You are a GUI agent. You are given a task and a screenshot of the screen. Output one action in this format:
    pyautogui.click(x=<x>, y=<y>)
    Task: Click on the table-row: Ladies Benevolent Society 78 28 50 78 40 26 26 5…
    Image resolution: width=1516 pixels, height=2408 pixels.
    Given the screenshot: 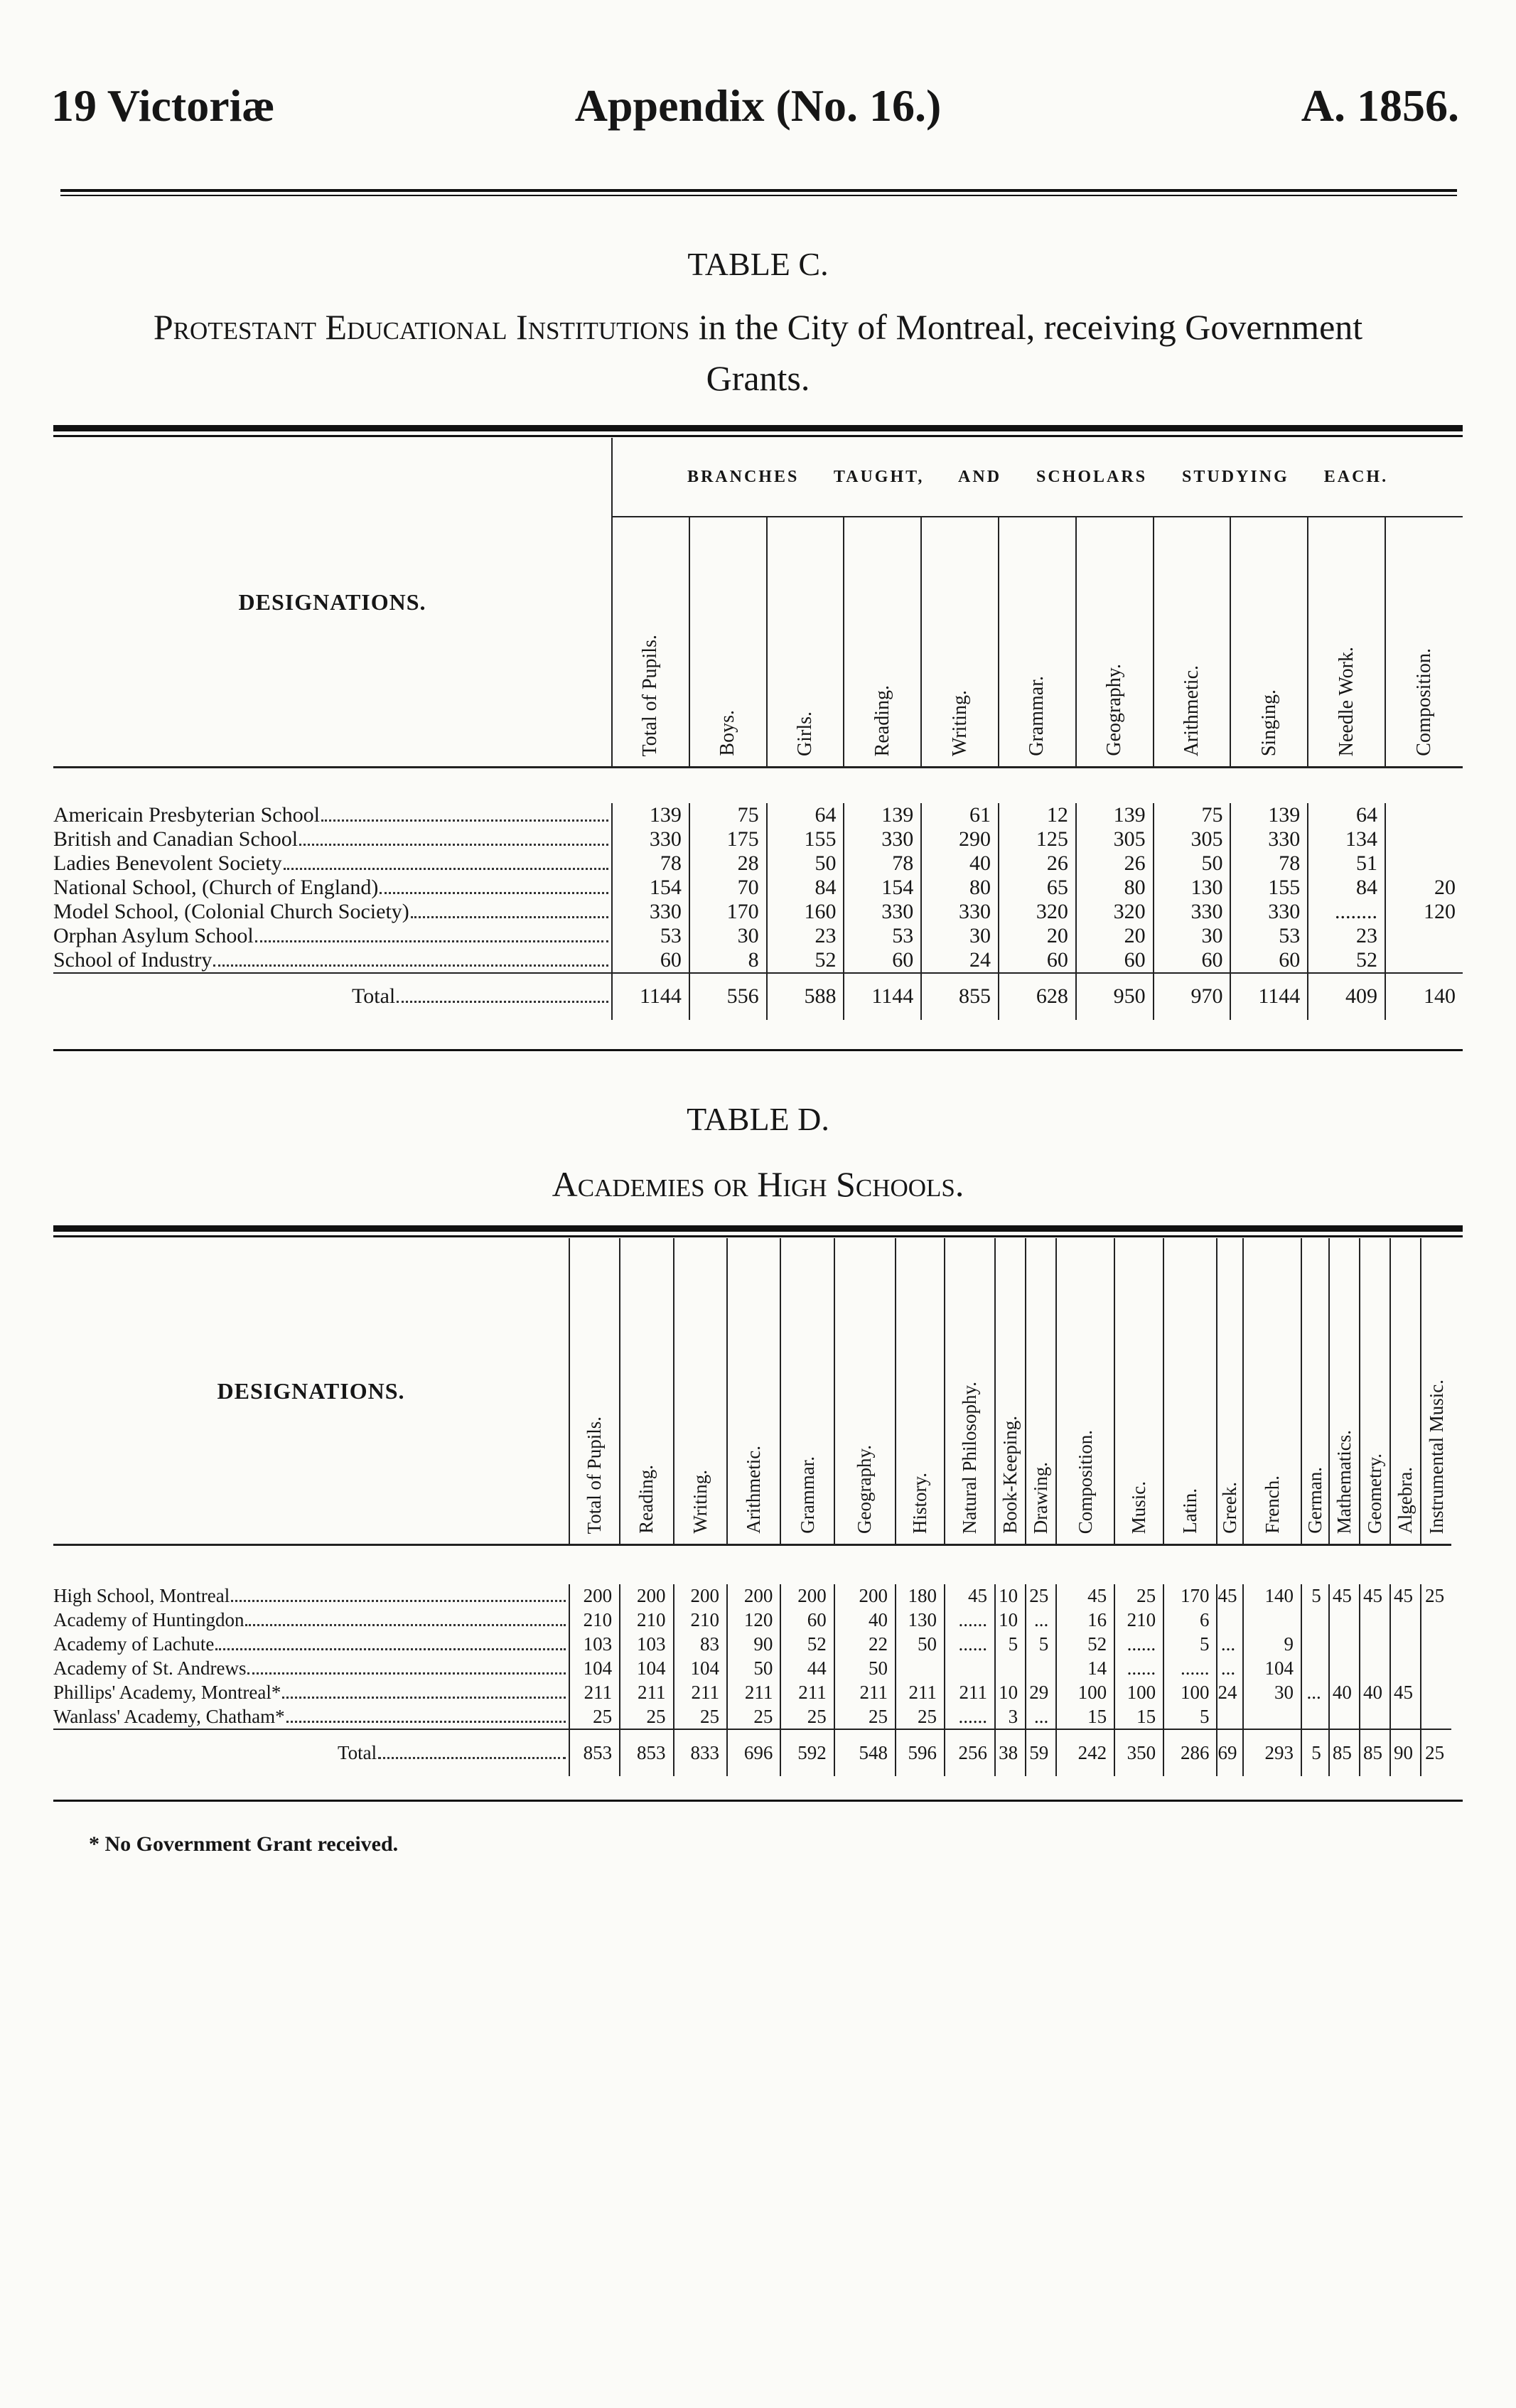 What is the action you would take?
    pyautogui.click(x=758, y=863)
    